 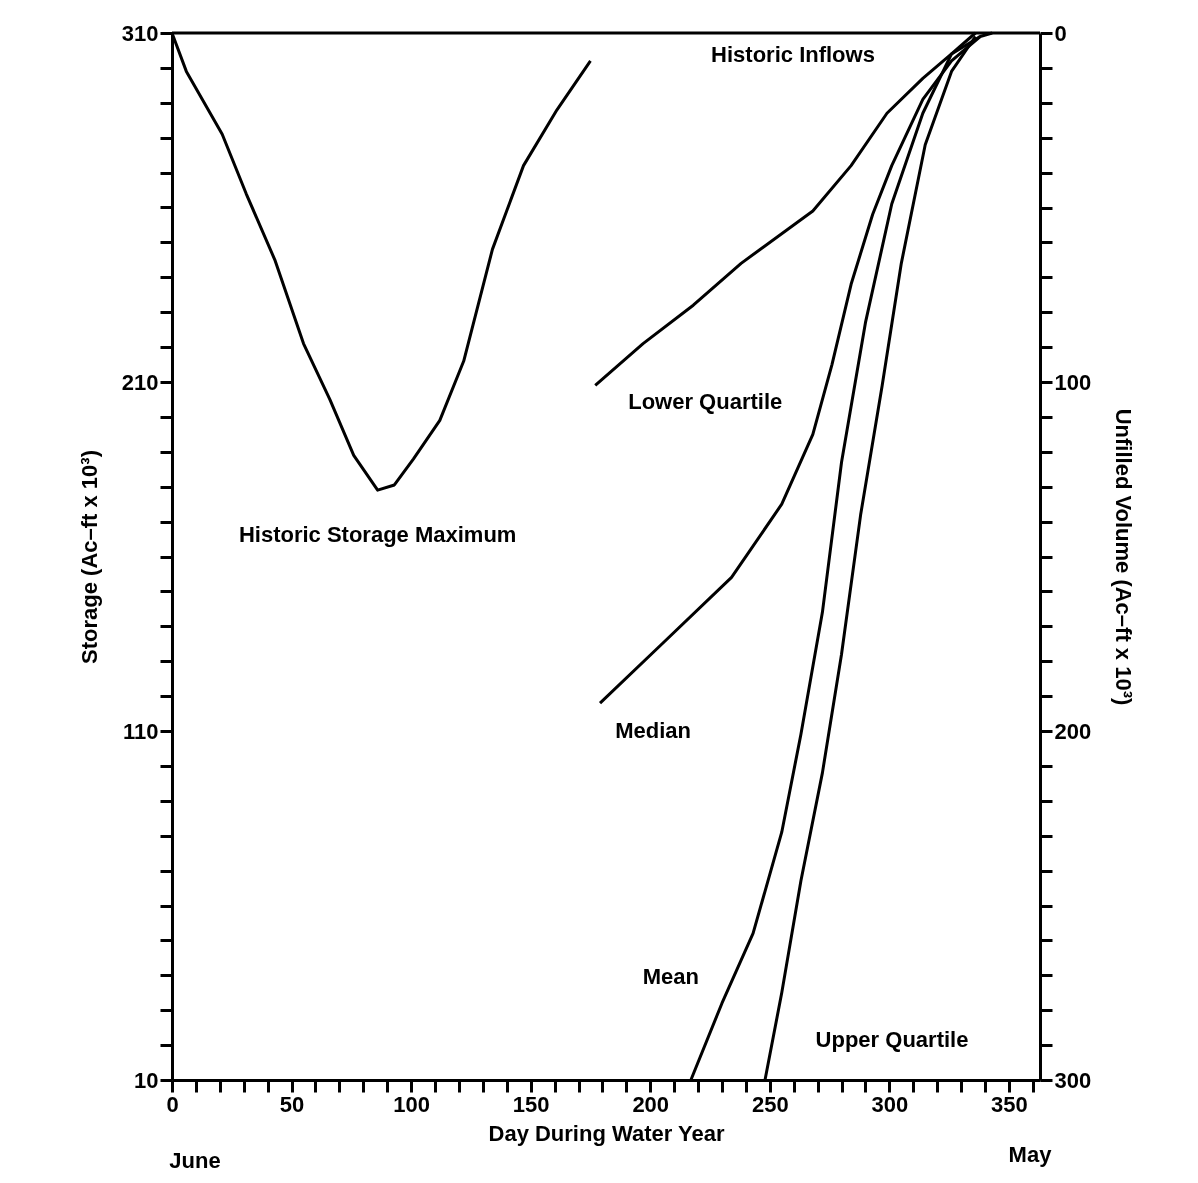 I want to click on series-label: Lower Quartile, so click(x=705, y=402).